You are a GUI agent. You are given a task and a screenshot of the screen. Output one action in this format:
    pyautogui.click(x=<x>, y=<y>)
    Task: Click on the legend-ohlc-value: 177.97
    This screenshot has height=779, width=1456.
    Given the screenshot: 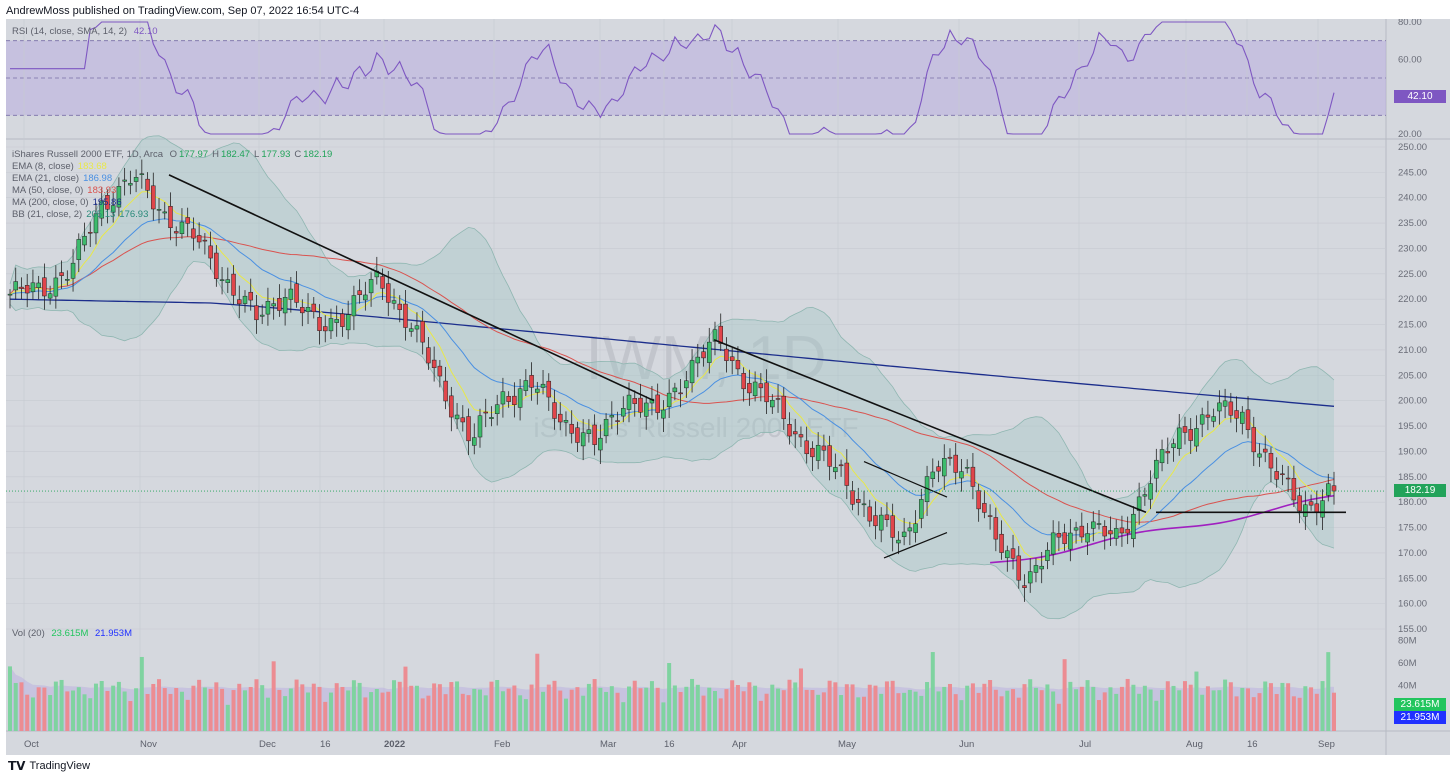 What is the action you would take?
    pyautogui.click(x=194, y=154)
    